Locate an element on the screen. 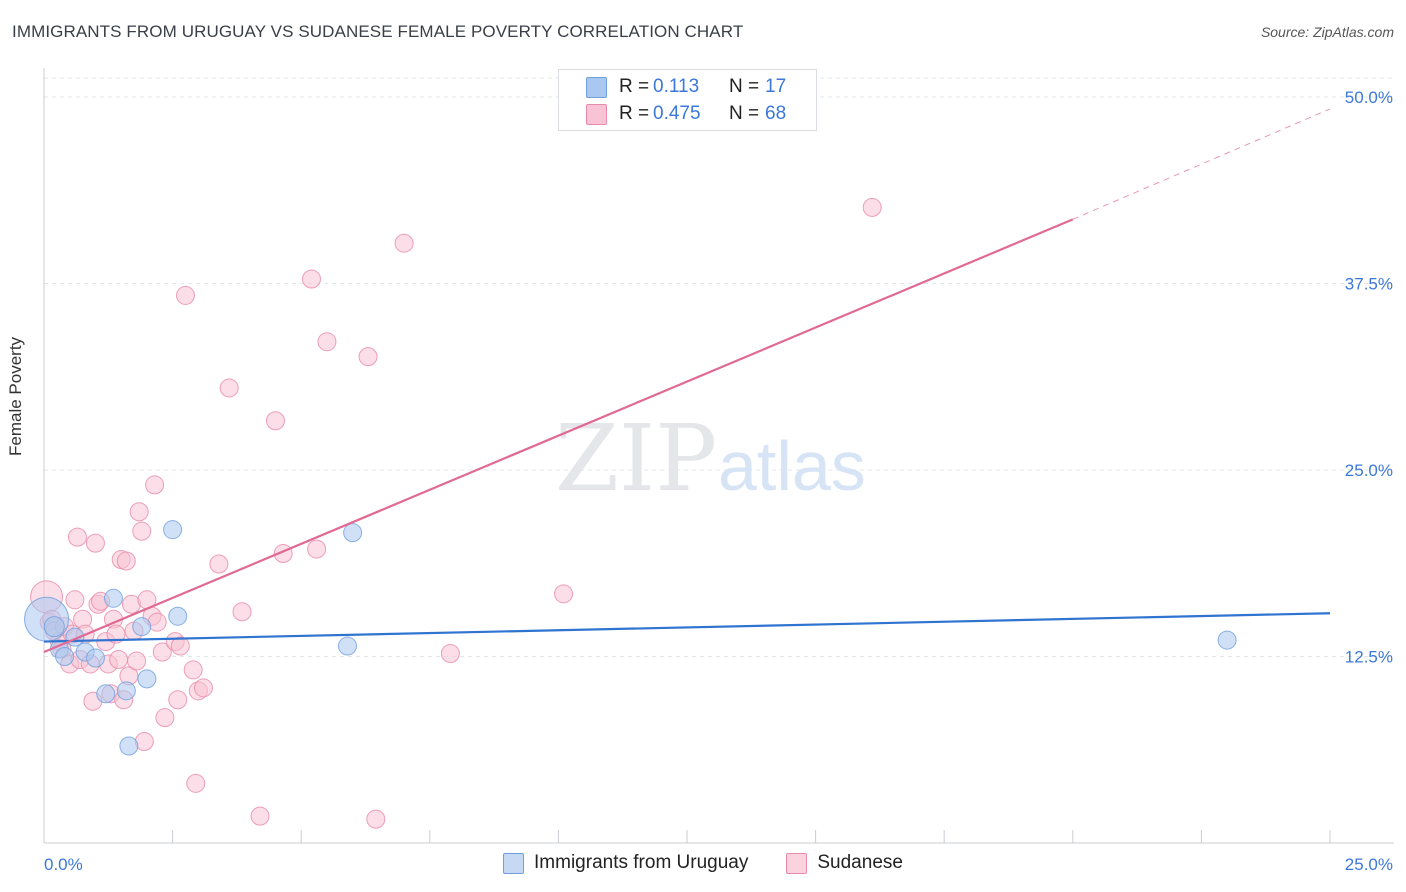 This screenshot has height=892, width=1406. y-axis-label: Female Poverty is located at coordinates (15, 396).